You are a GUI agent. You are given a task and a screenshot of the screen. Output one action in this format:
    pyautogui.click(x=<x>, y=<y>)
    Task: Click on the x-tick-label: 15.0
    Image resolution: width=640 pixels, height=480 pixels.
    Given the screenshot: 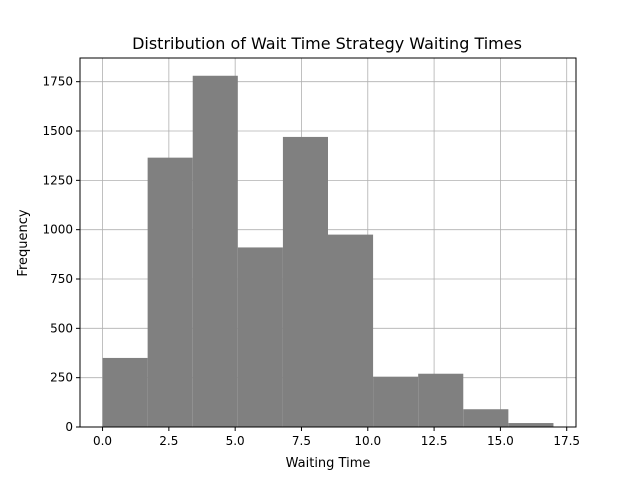 What is the action you would take?
    pyautogui.click(x=500, y=441)
    